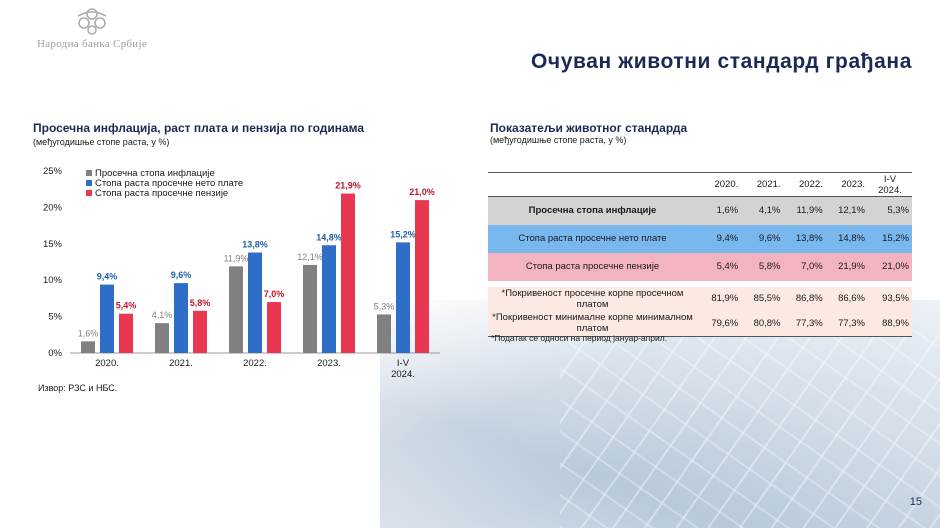  What do you see at coordinates (700, 184) in the screenshot?
I see `table-header-row: 2020. 2021. 2022. 2023. I-V 2024.` at bounding box center [700, 184].